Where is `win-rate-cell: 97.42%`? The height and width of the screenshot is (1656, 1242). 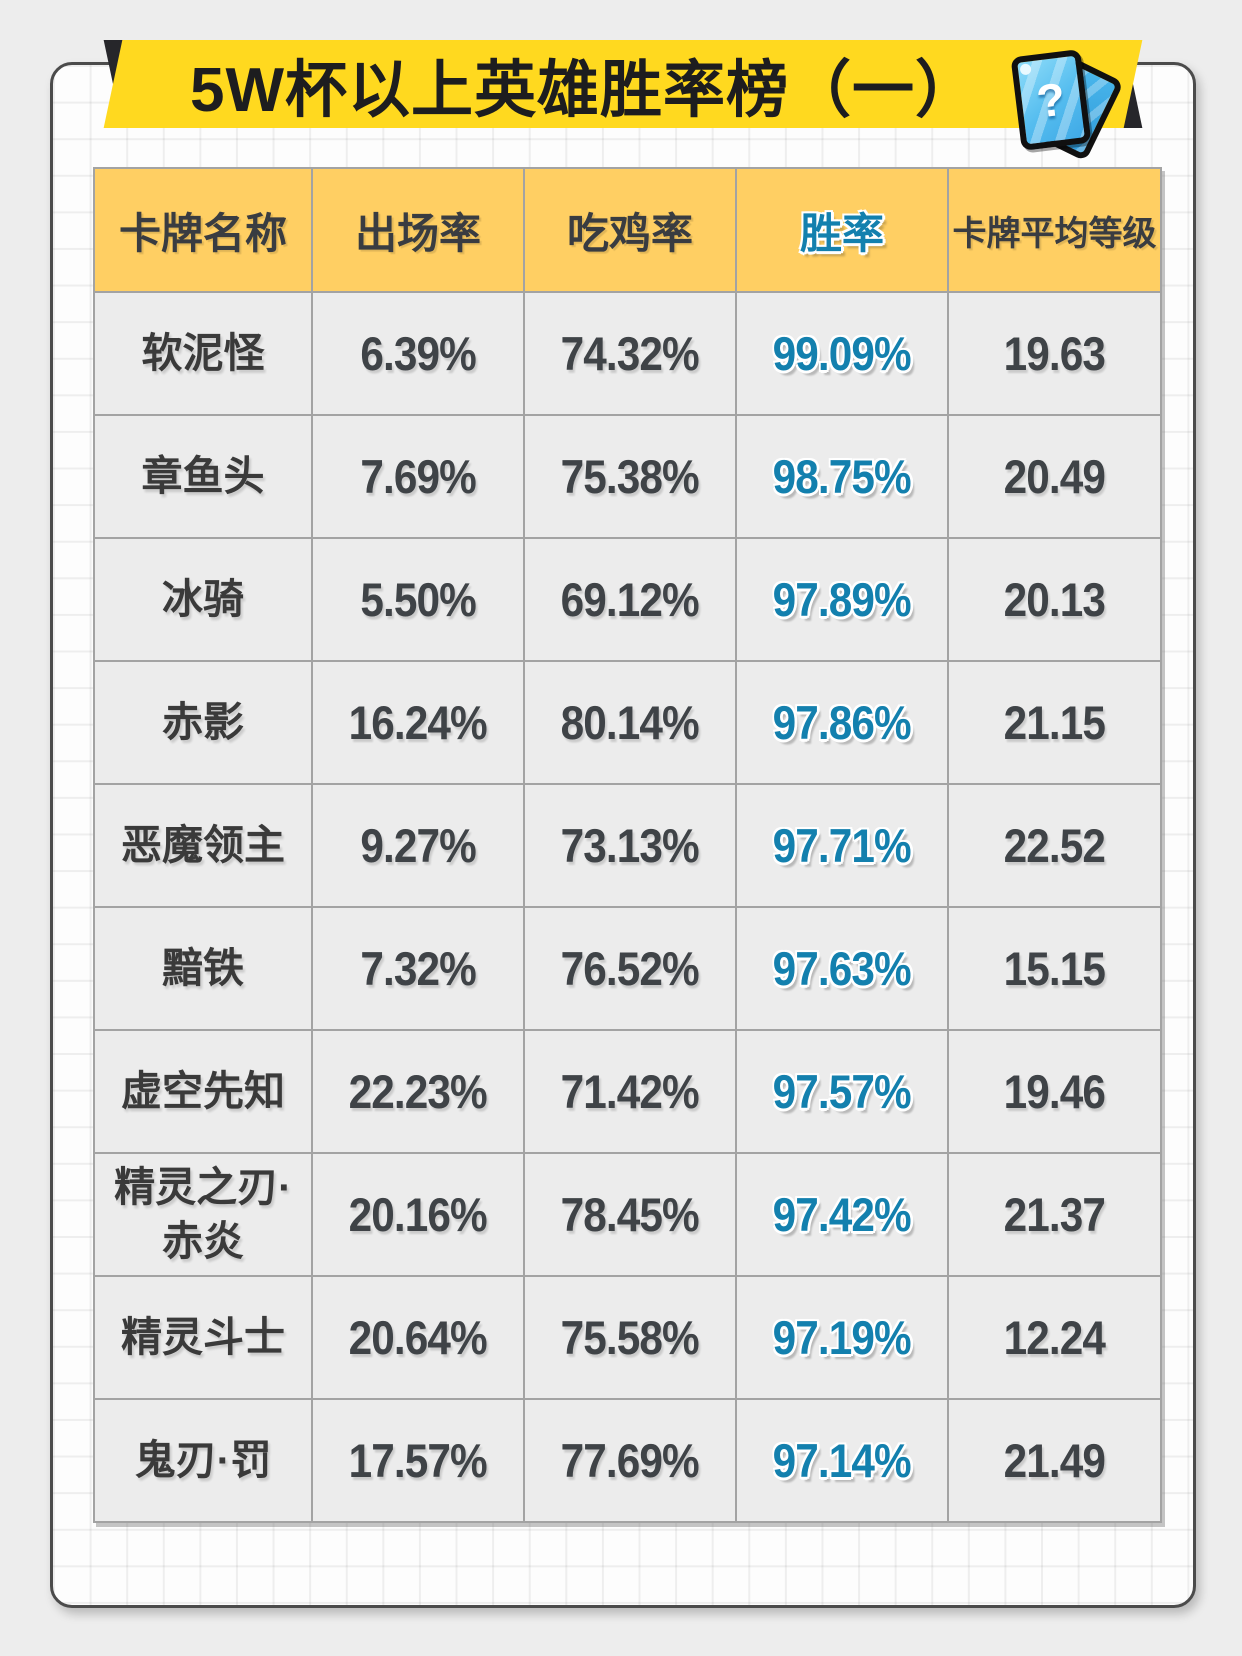
win-rate-cell: 97.42% is located at coordinates (842, 1214).